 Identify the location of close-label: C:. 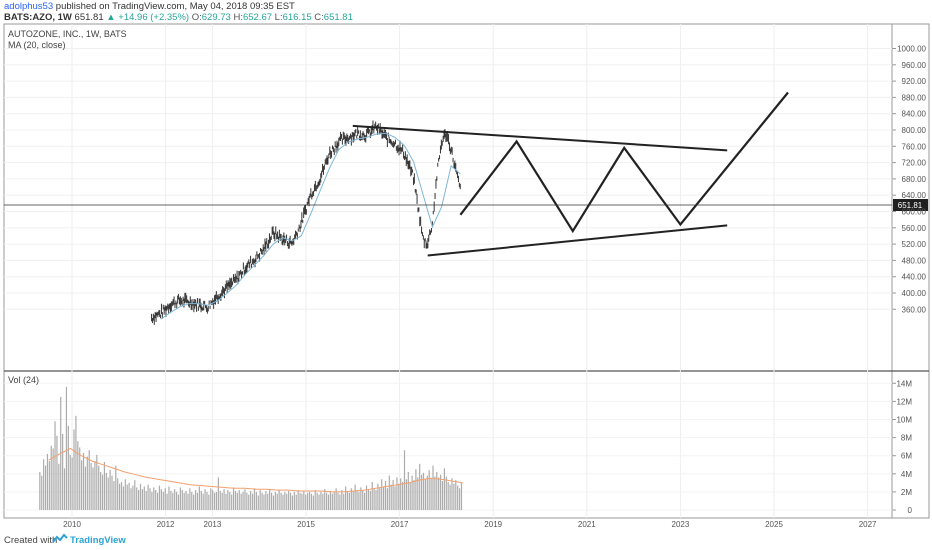
(319, 17).